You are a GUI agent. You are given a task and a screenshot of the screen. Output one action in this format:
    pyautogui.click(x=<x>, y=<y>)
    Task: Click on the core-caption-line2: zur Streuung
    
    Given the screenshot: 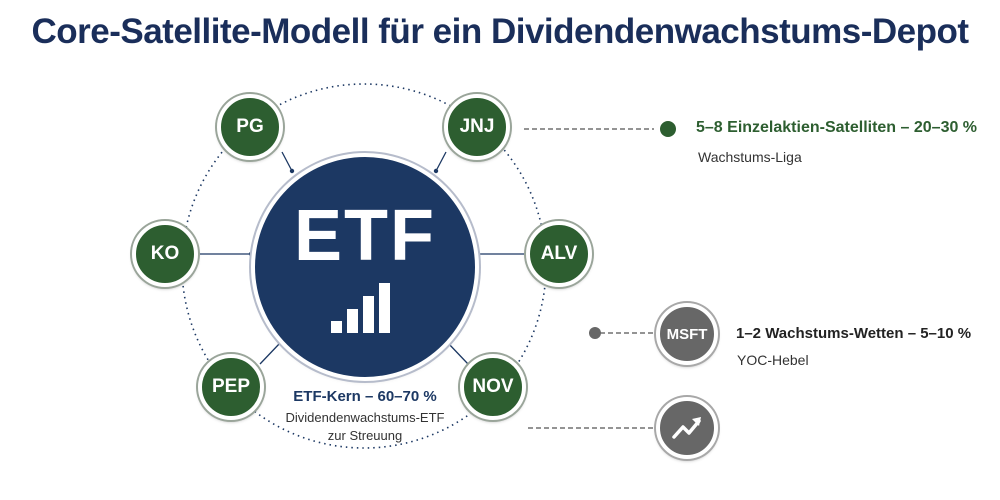 What is the action you would take?
    pyautogui.click(x=365, y=435)
    